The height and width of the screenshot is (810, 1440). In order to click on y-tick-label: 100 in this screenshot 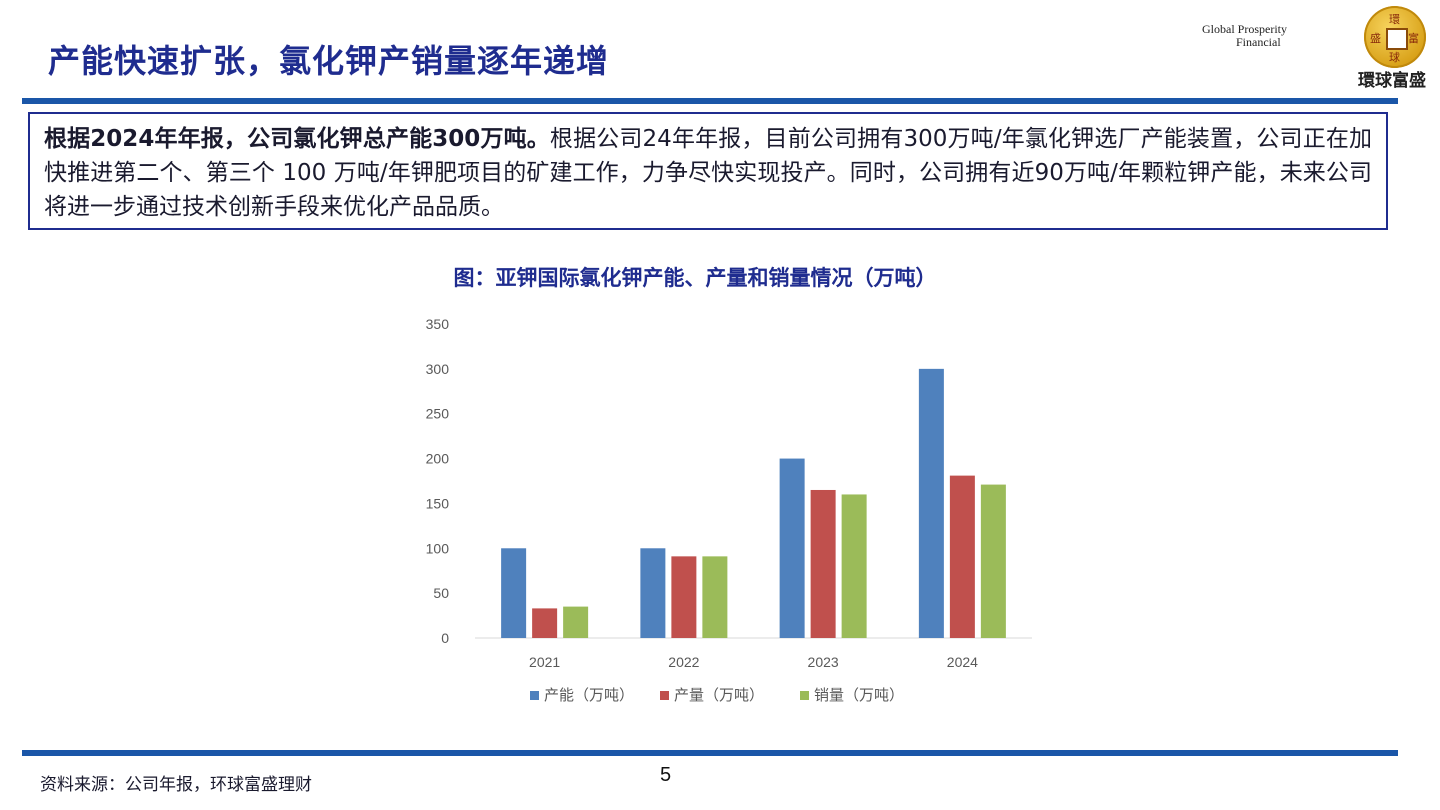, I will do `click(438, 548)`.